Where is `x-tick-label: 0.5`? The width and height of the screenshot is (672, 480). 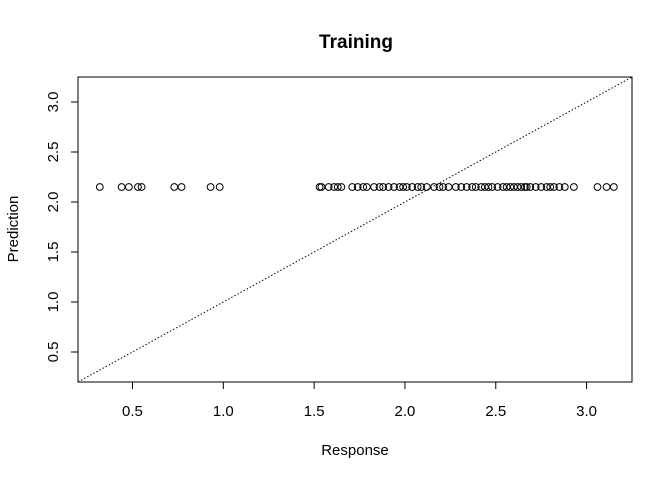
x-tick-label: 0.5 is located at coordinates (132, 411).